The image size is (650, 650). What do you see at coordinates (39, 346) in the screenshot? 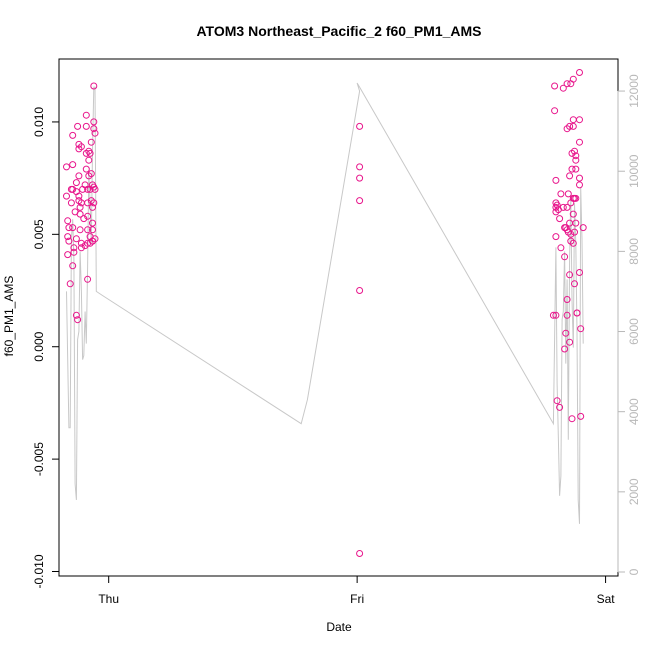
I see `y-tick-label: 0.000` at bounding box center [39, 346].